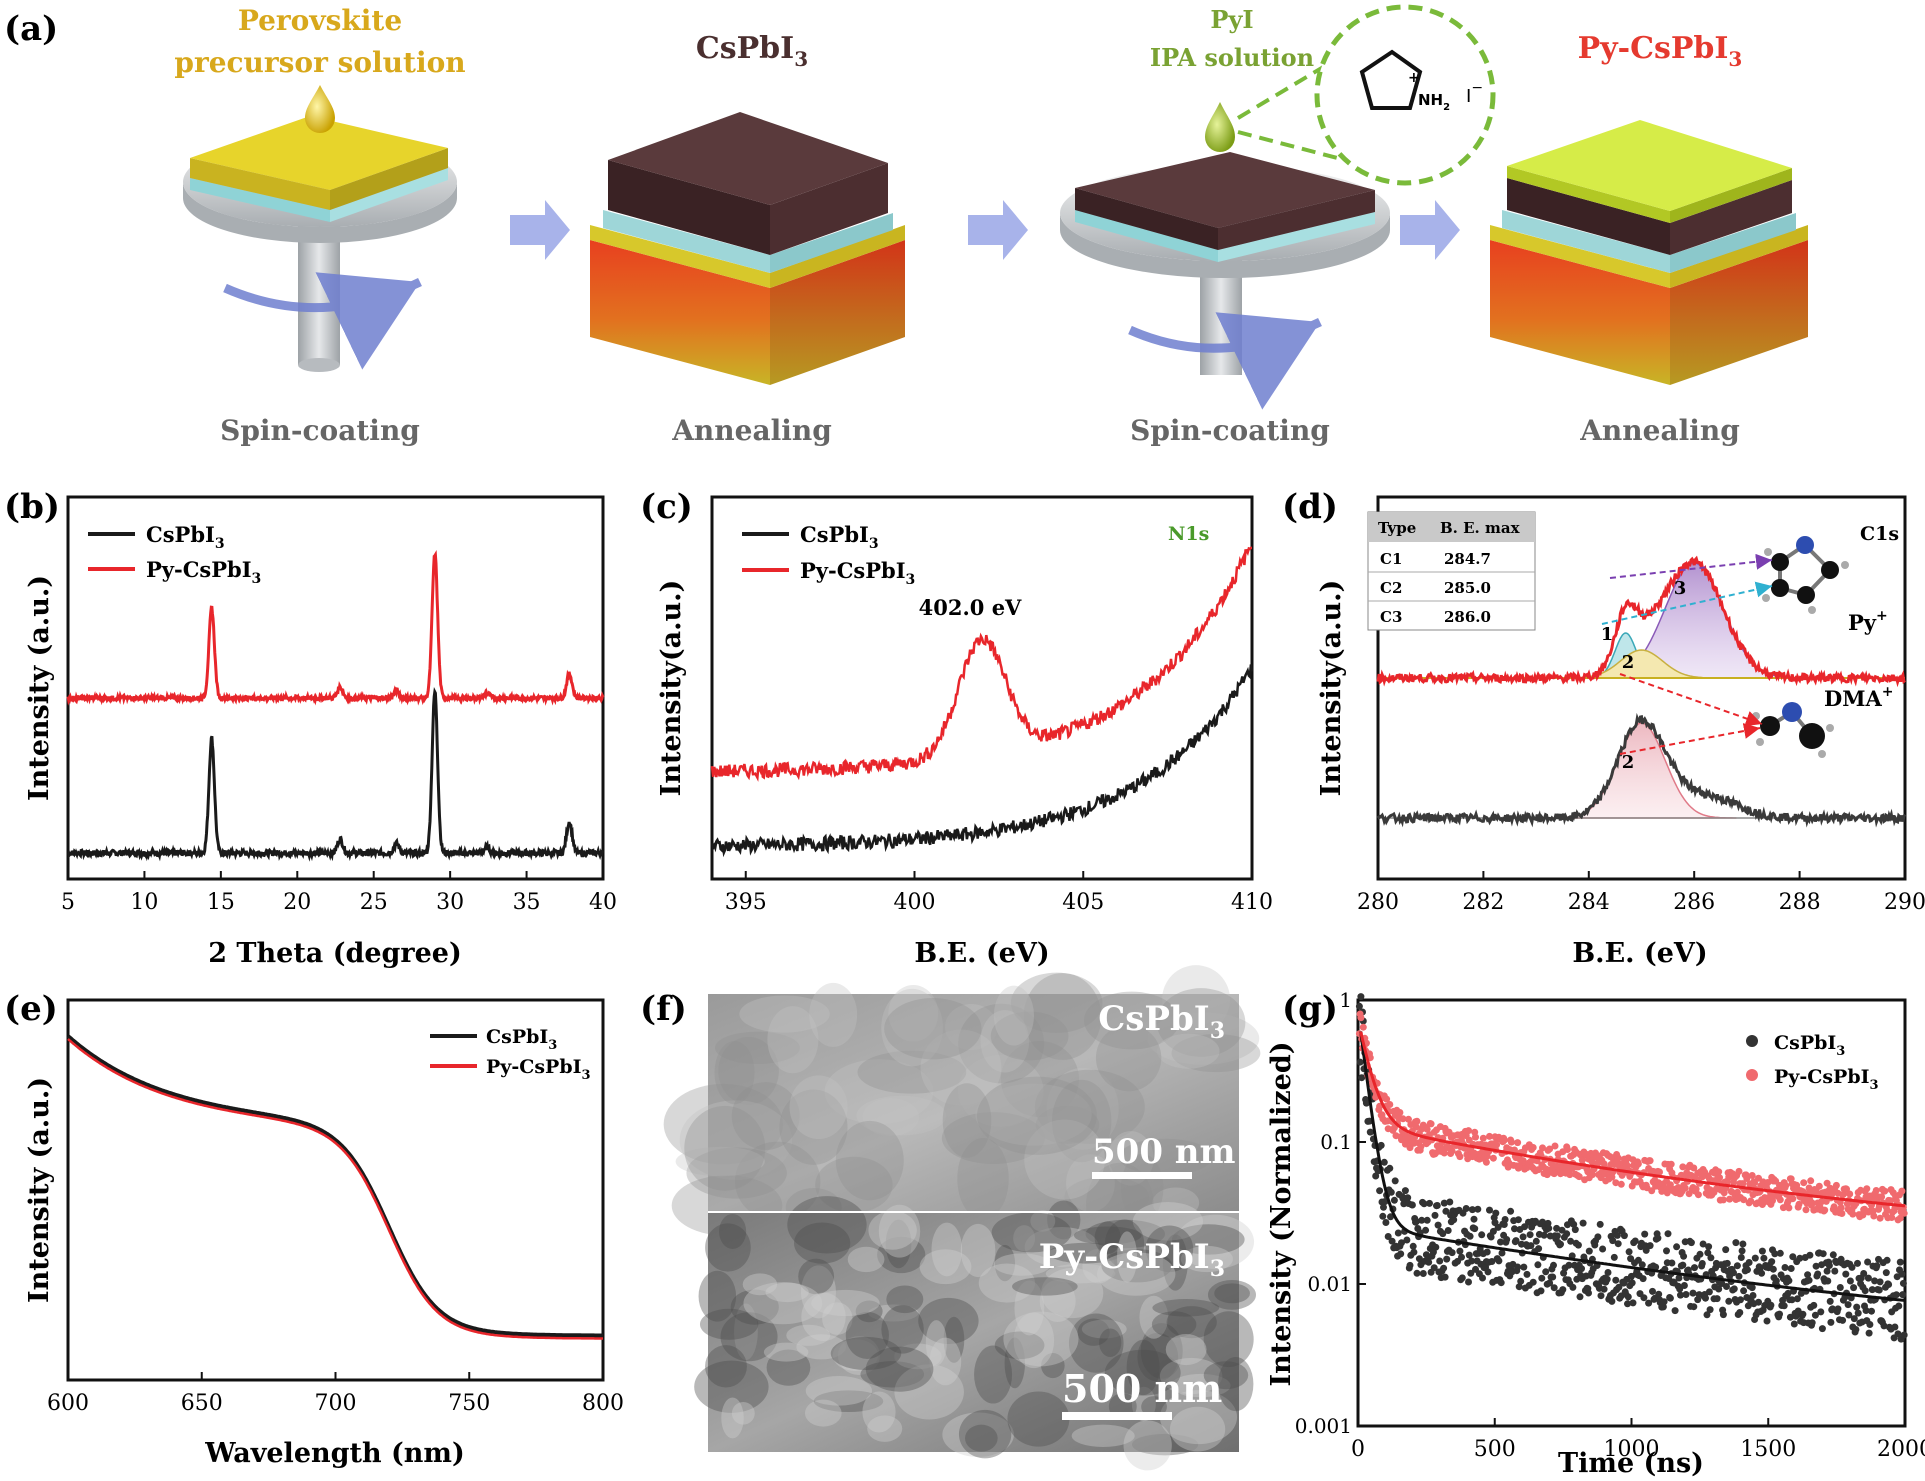  Describe the element at coordinates (1117, 1416) in the screenshot. I see `sem-bottom-scale-bar` at that location.